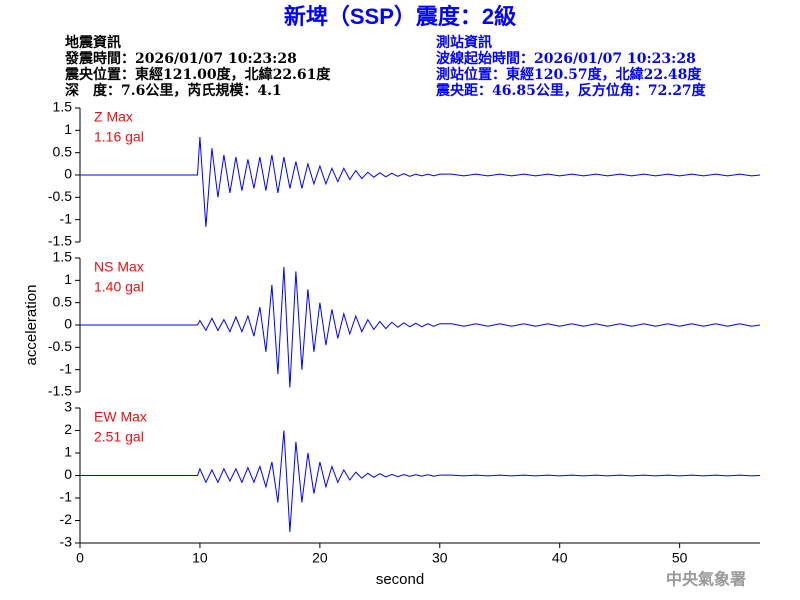 The height and width of the screenshot is (600, 800). What do you see at coordinates (706, 579) in the screenshot?
I see `footer-logo: 中央氣象署` at bounding box center [706, 579].